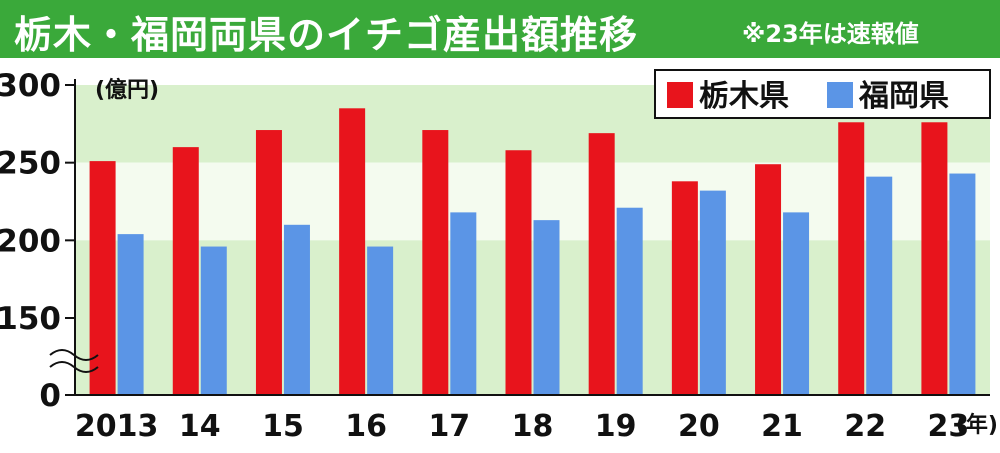  What do you see at coordinates (830, 34) in the screenshot?
I see `chart-note: ※23年は速報値` at bounding box center [830, 34].